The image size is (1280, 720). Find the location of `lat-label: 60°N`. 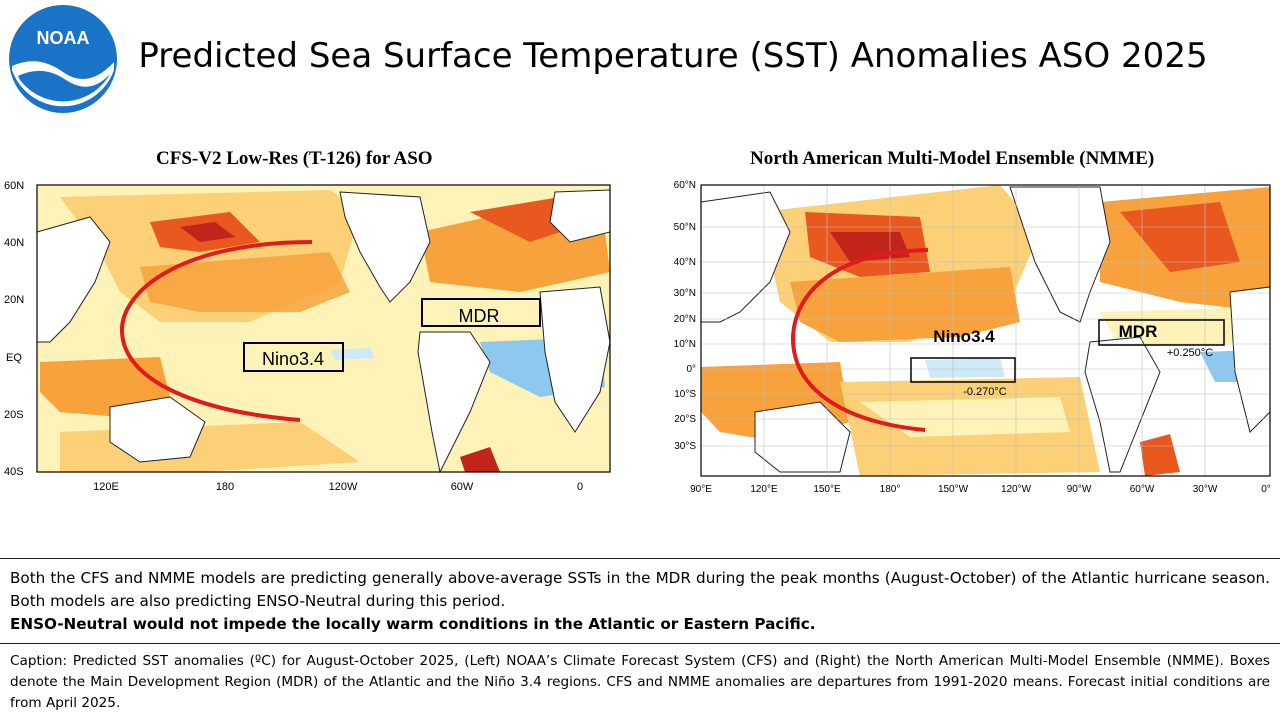

lat-label: 60°N is located at coordinates (685, 185).